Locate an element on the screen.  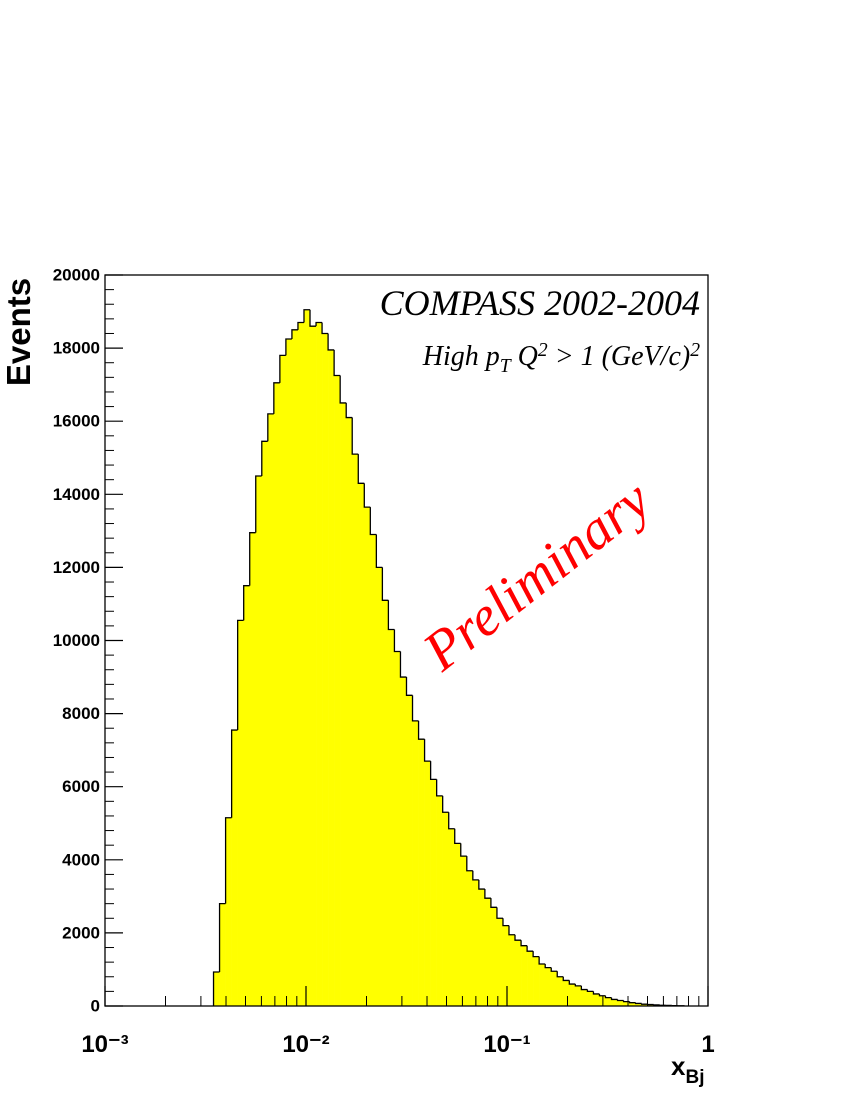
y-axis-label: Events is located at coordinates (18, 332).